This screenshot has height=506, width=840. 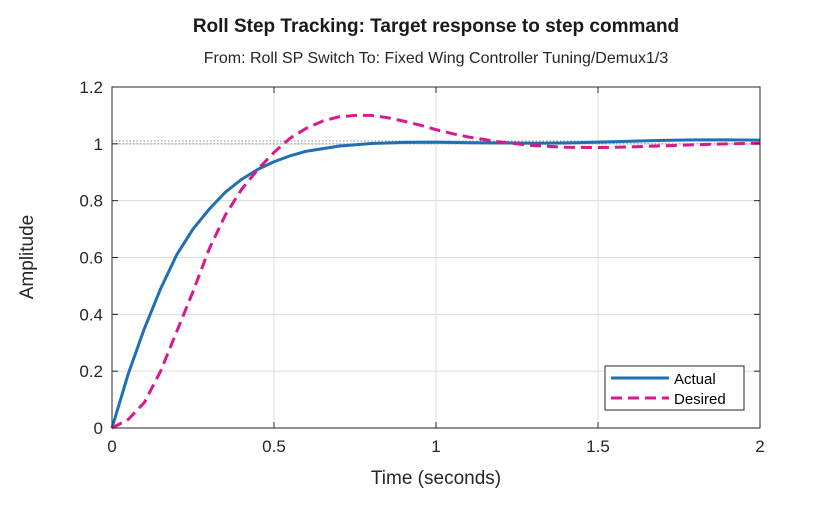 What do you see at coordinates (111, 446) in the screenshot?
I see `x-tick-label: 0` at bounding box center [111, 446].